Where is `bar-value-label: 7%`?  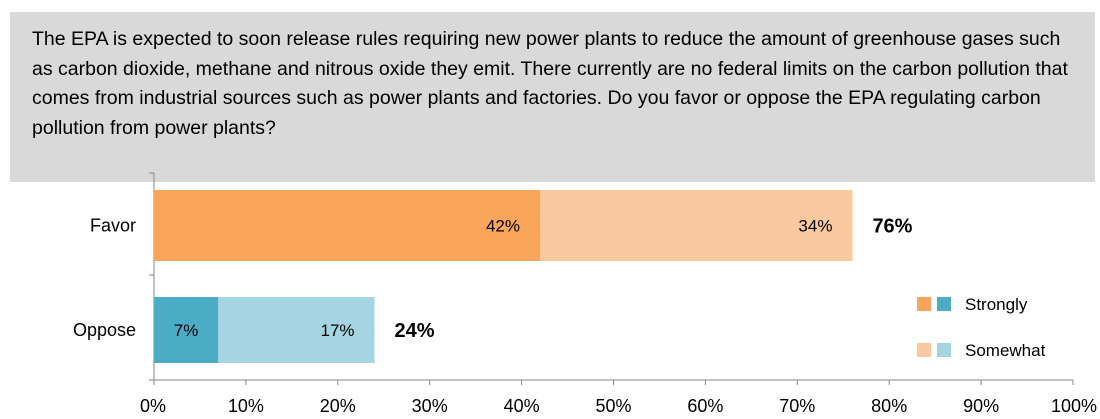 bar-value-label: 7% is located at coordinates (186, 330).